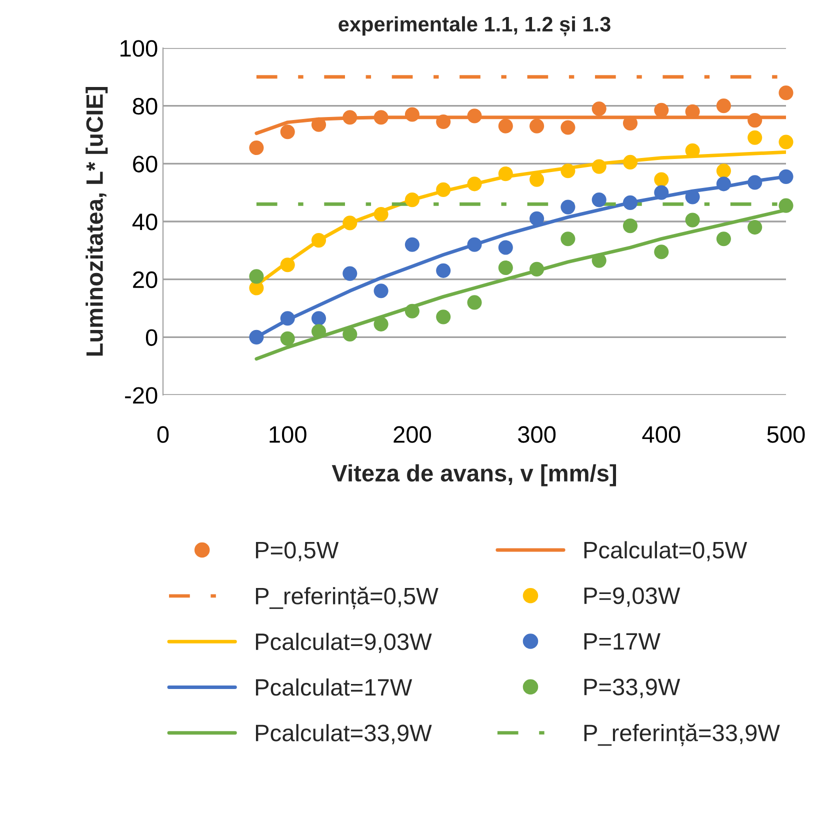 The width and height of the screenshot is (826, 823). Describe the element at coordinates (97, 221) in the screenshot. I see `y-axis-title: Luminozitatea, L* [uCIE]` at that location.